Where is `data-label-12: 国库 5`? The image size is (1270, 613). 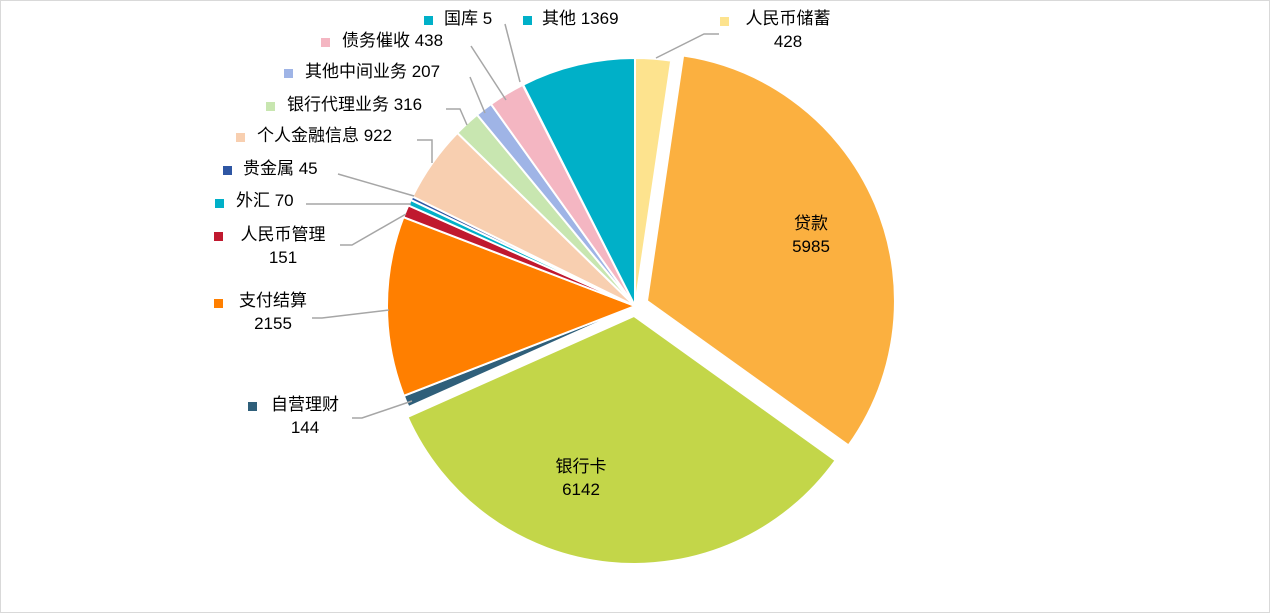
data-label-12: 国库 5 is located at coordinates (468, 18).